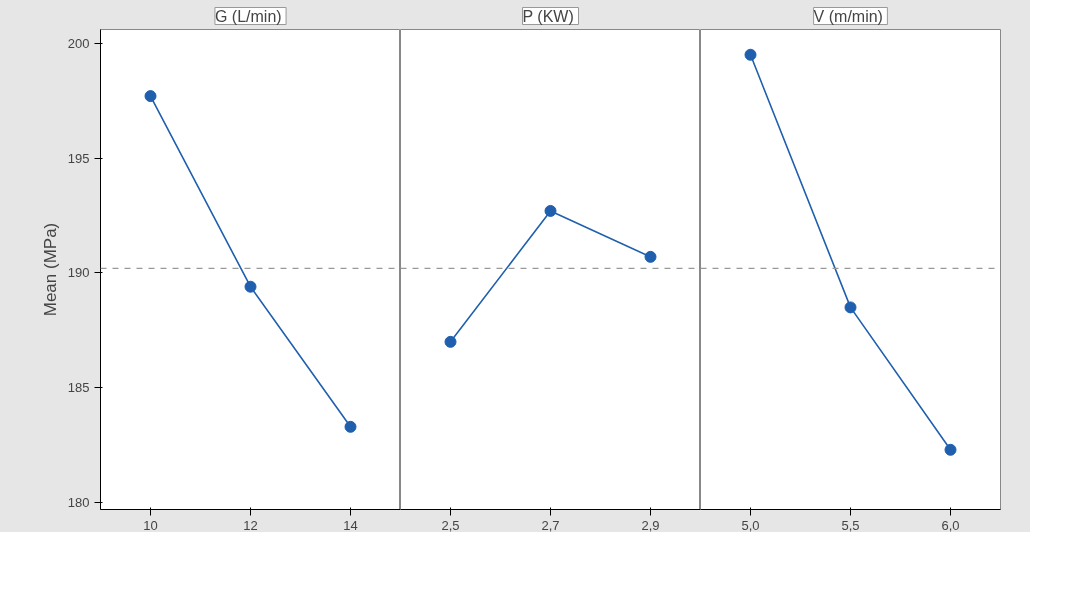 This screenshot has height=605, width=1078. What do you see at coordinates (78, 158) in the screenshot?
I see `y-tick-label: 195` at bounding box center [78, 158].